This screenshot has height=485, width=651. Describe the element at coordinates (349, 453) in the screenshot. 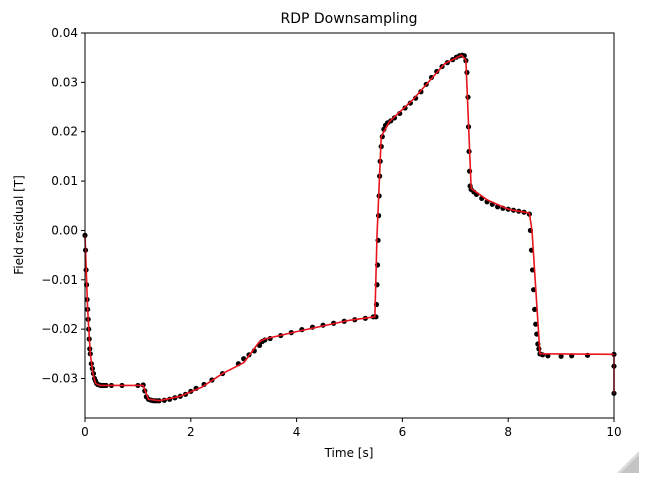

I see `x-axis-label: Time [s]` at that location.